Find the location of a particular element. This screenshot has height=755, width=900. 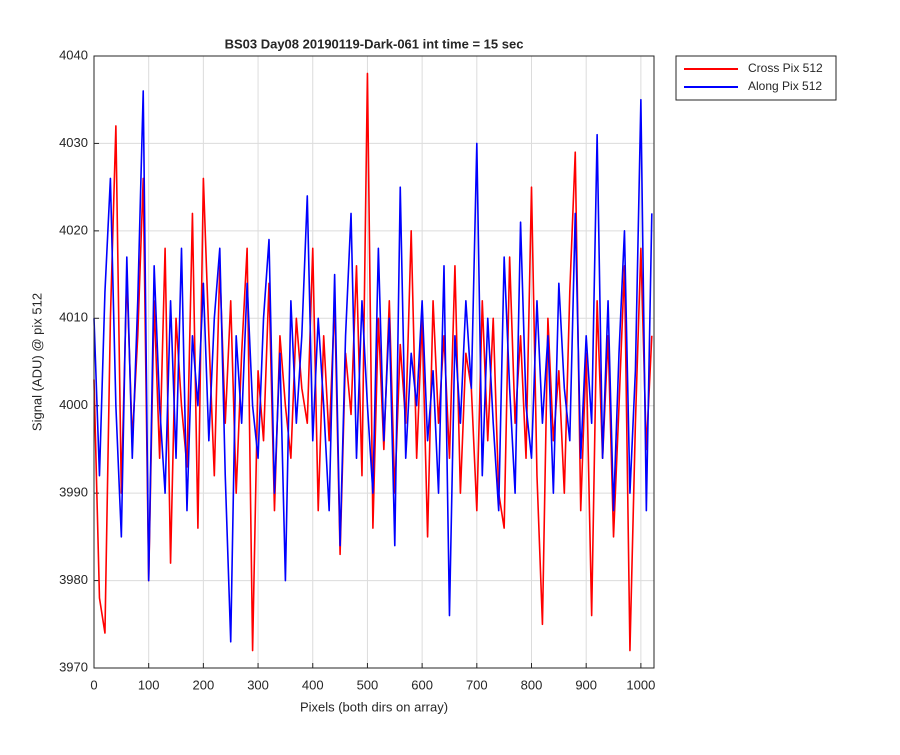

x-tick-label: 800 is located at coordinates (532, 684).